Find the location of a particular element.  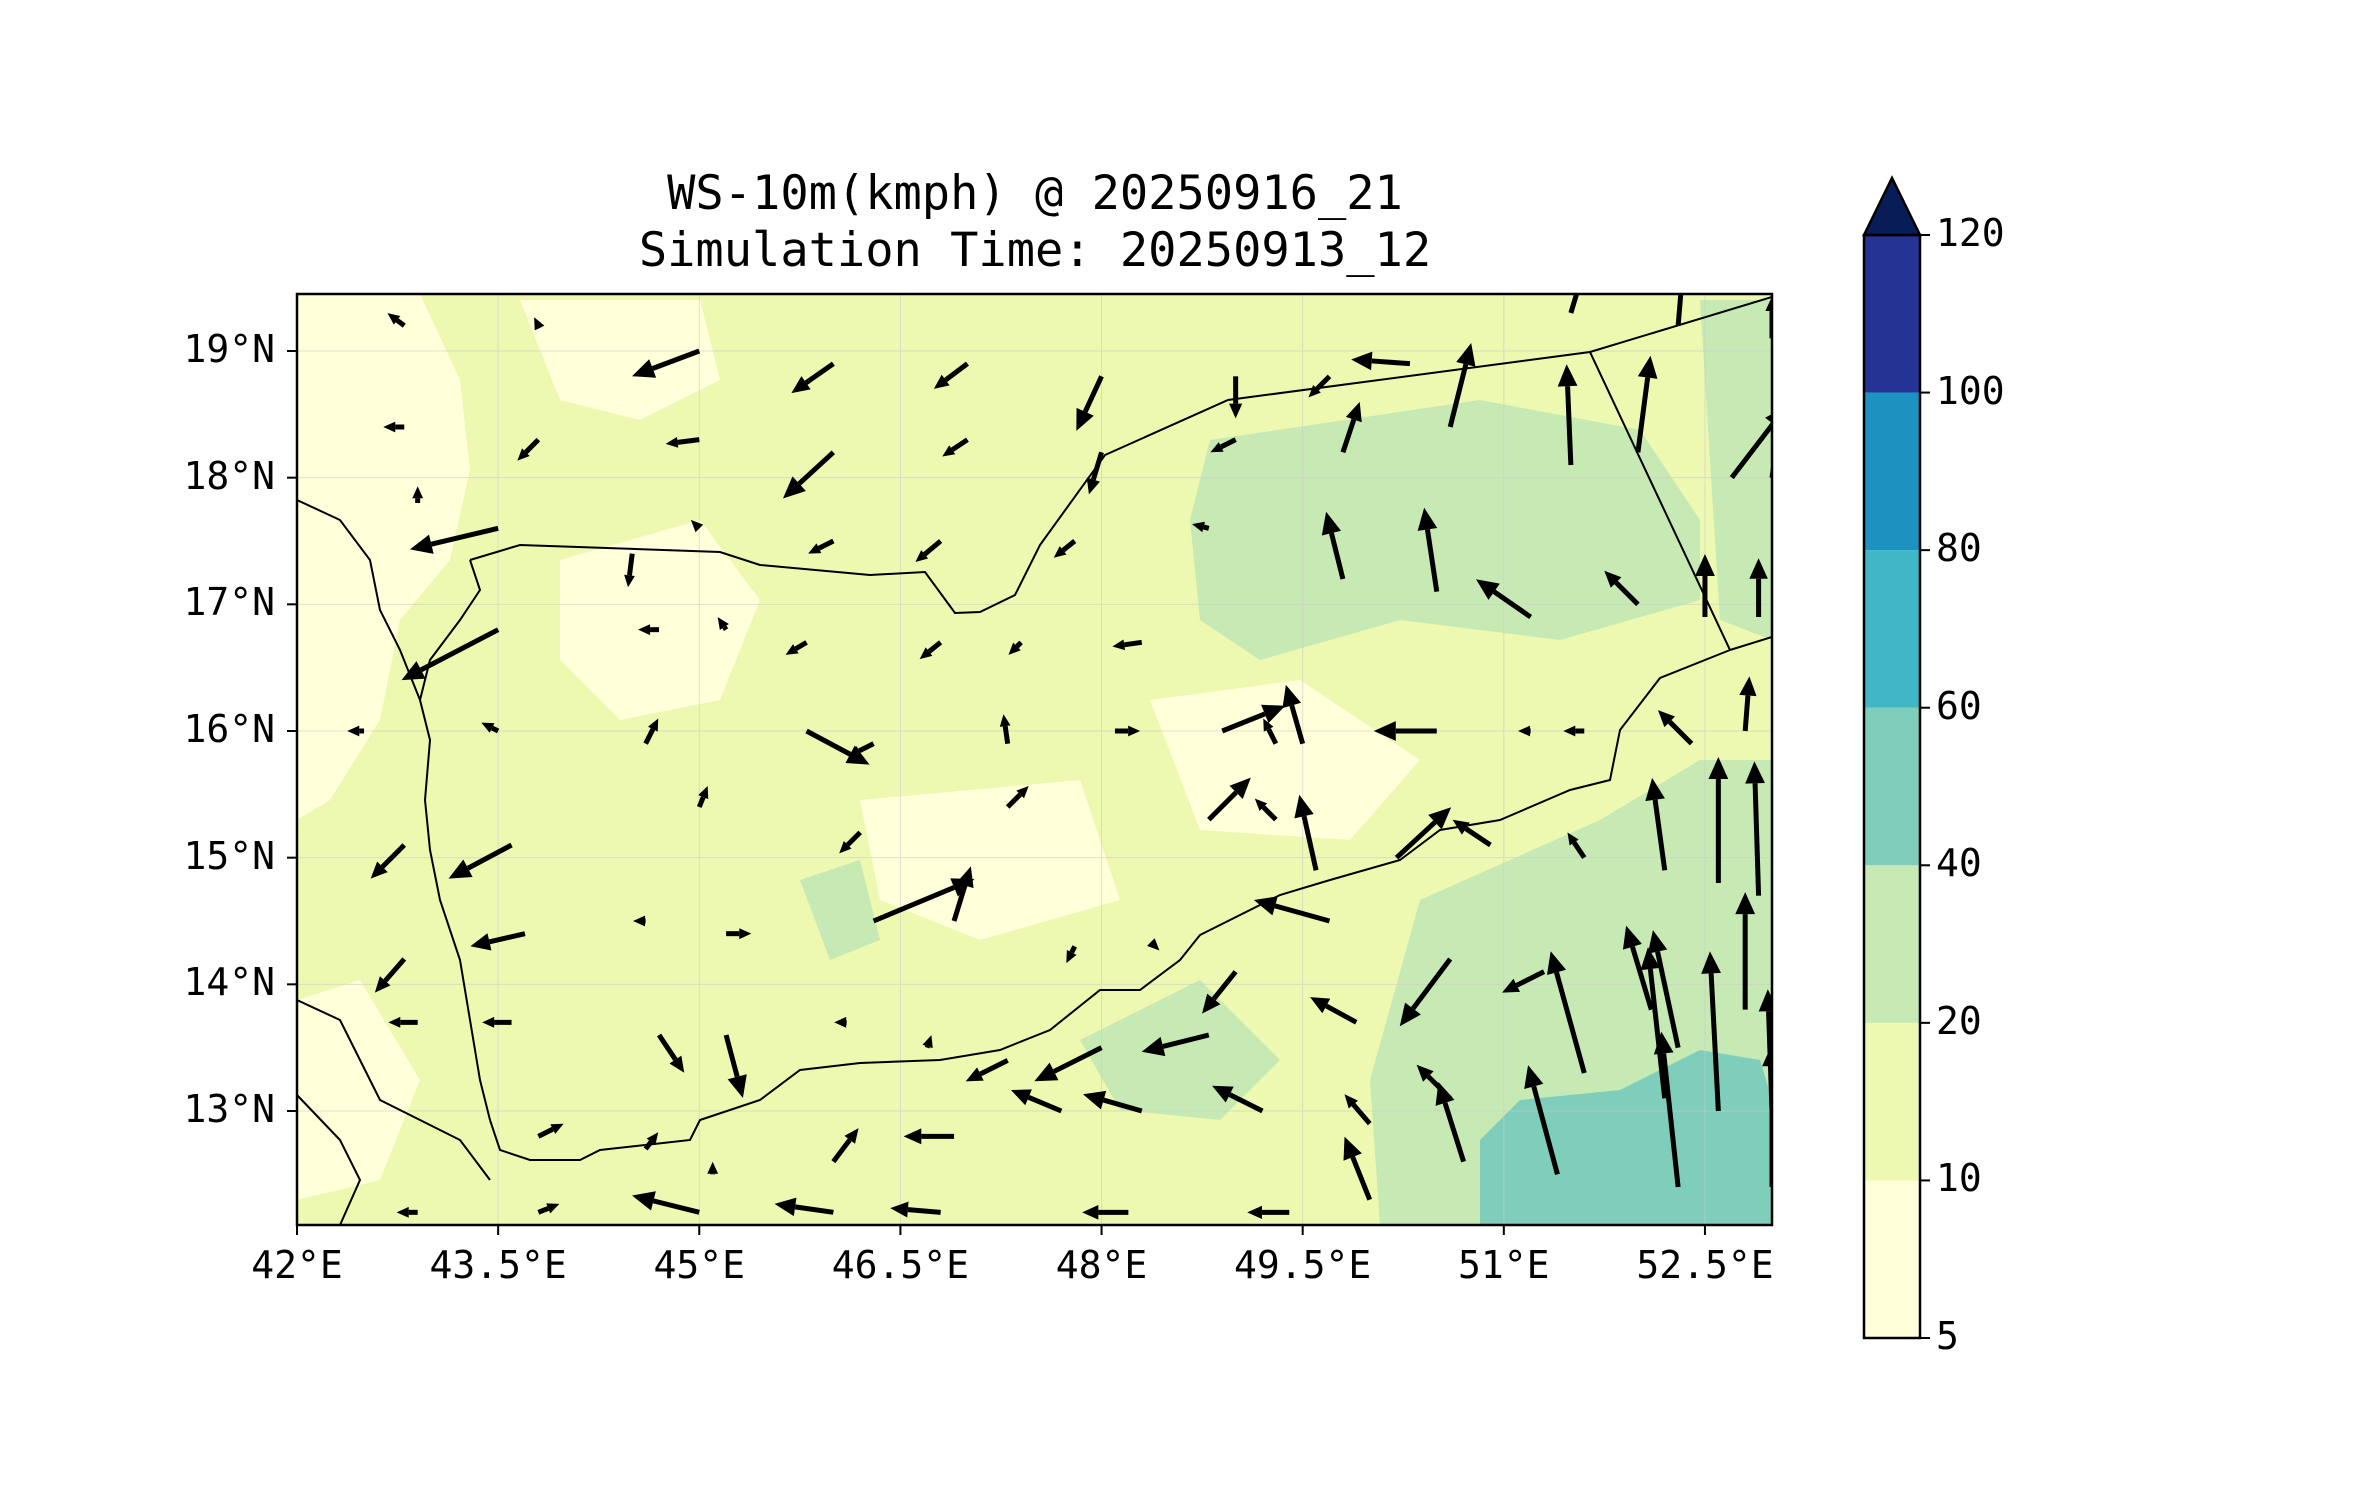

yemen-saudi-border is located at coordinates (1120, 455).